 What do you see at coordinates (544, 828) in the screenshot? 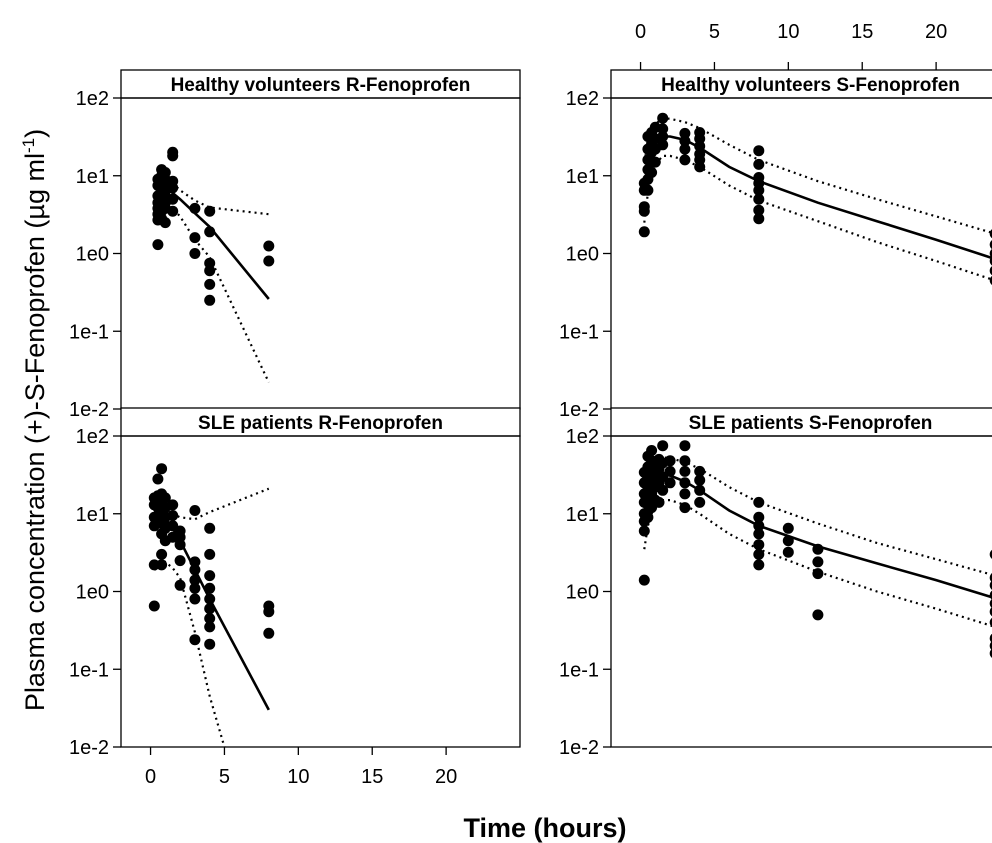
I see `x-axis-title: Time (hours)` at bounding box center [544, 828].